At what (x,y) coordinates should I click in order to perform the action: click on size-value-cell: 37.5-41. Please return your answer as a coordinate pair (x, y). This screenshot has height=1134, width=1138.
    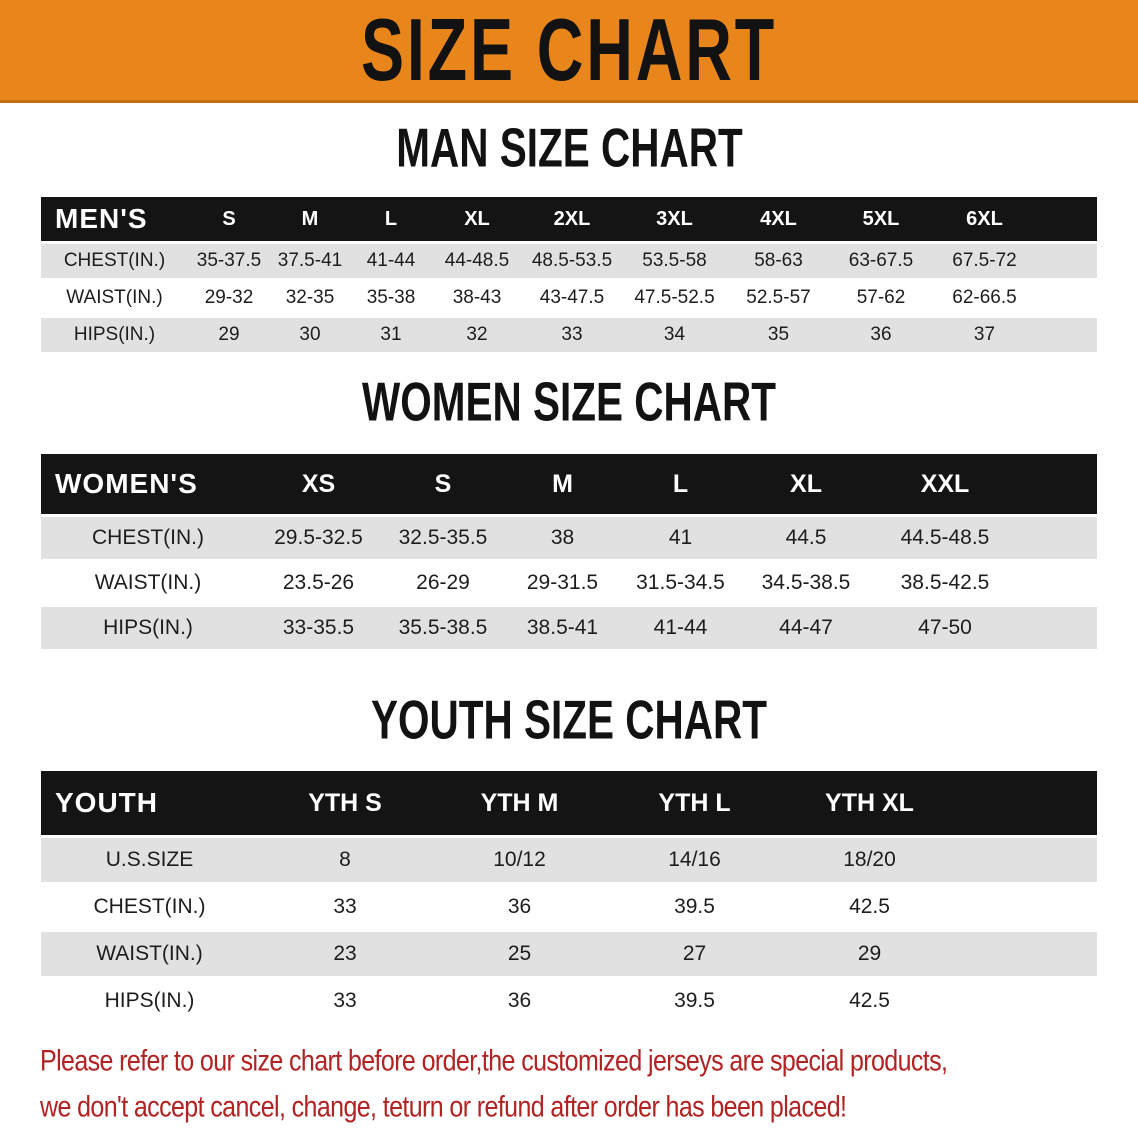
    Looking at the image, I should click on (310, 261).